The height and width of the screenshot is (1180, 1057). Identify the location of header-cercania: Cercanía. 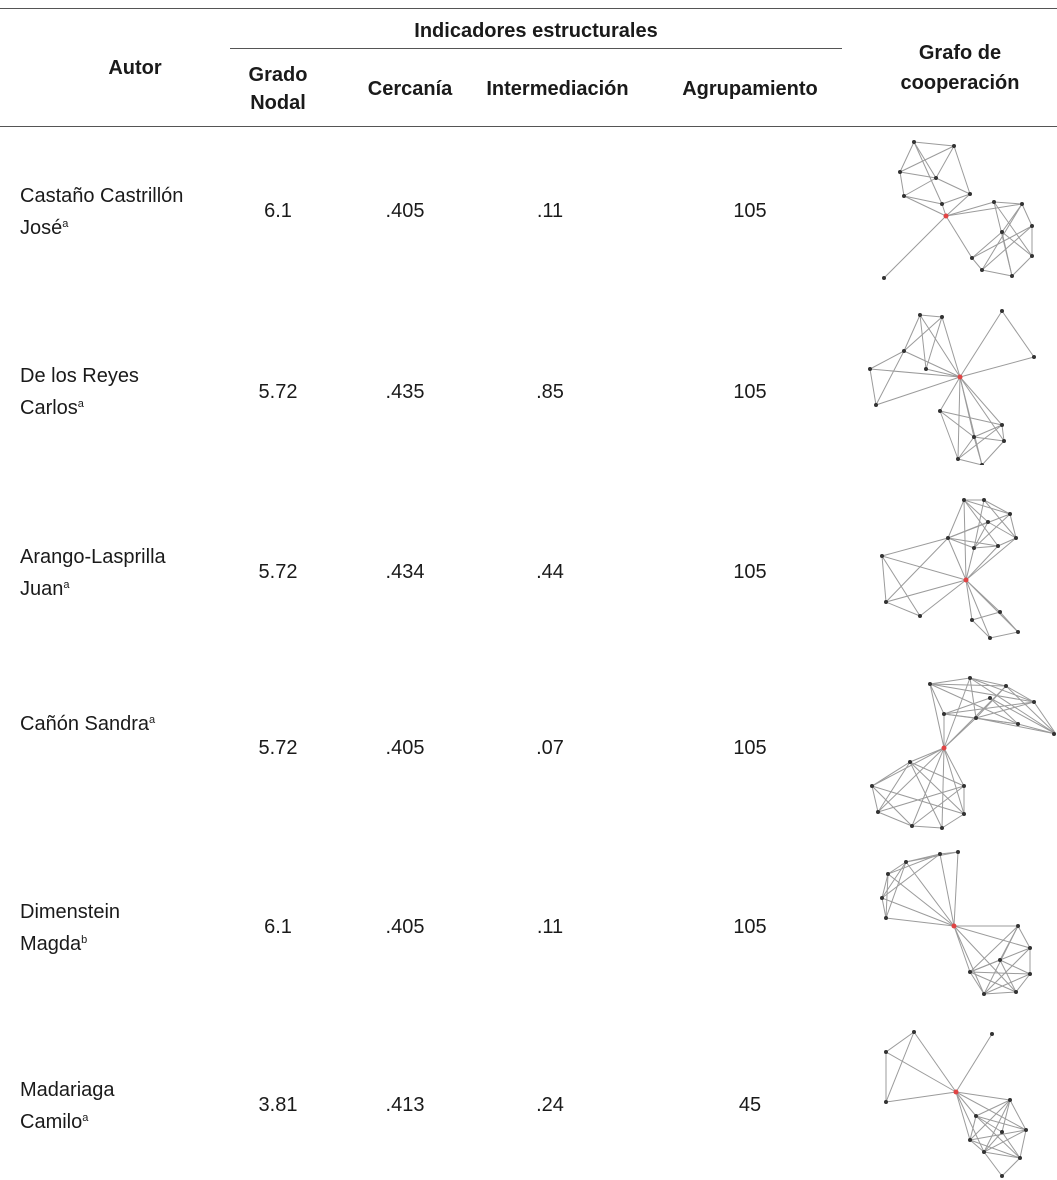
(410, 89).